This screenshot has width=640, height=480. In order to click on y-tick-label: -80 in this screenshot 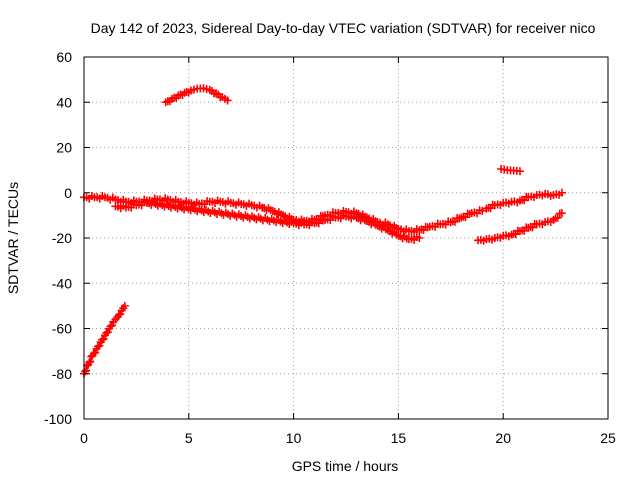, I will do `click(62, 374)`.